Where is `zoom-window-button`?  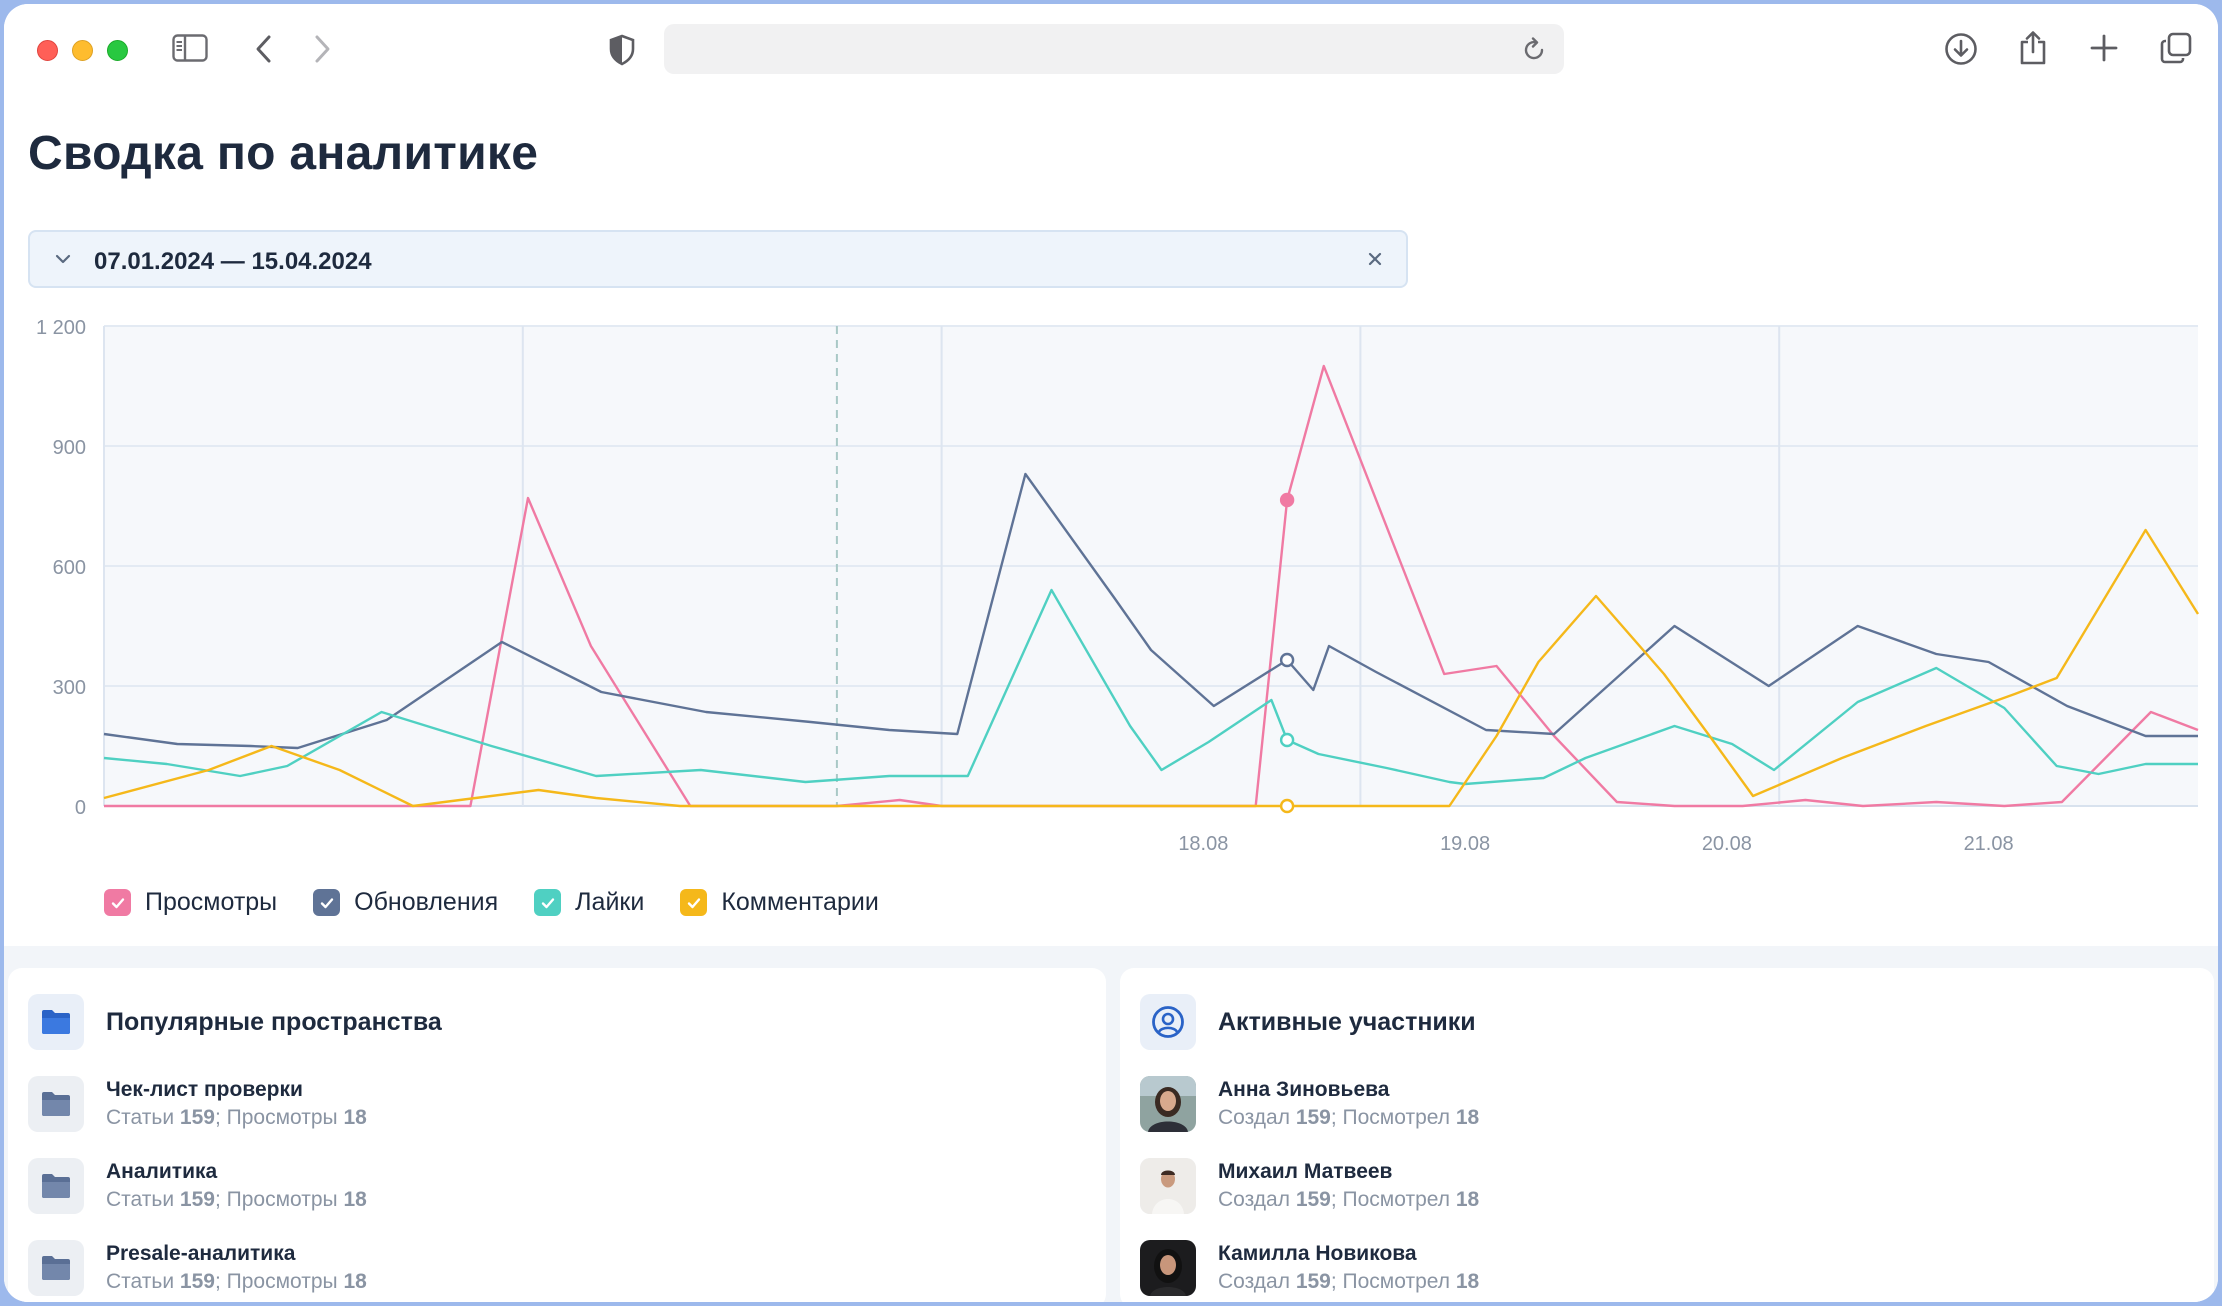 zoom-window-button is located at coordinates (117, 50).